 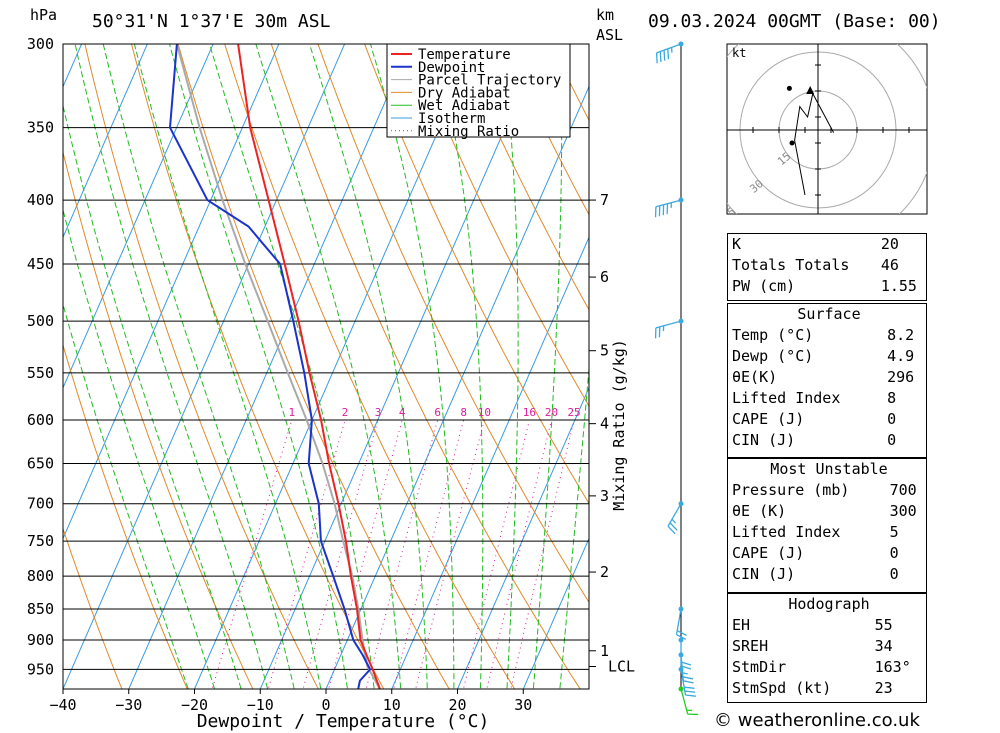 What do you see at coordinates (901, 335) in the screenshot?
I see `index-value: 8.2` at bounding box center [901, 335].